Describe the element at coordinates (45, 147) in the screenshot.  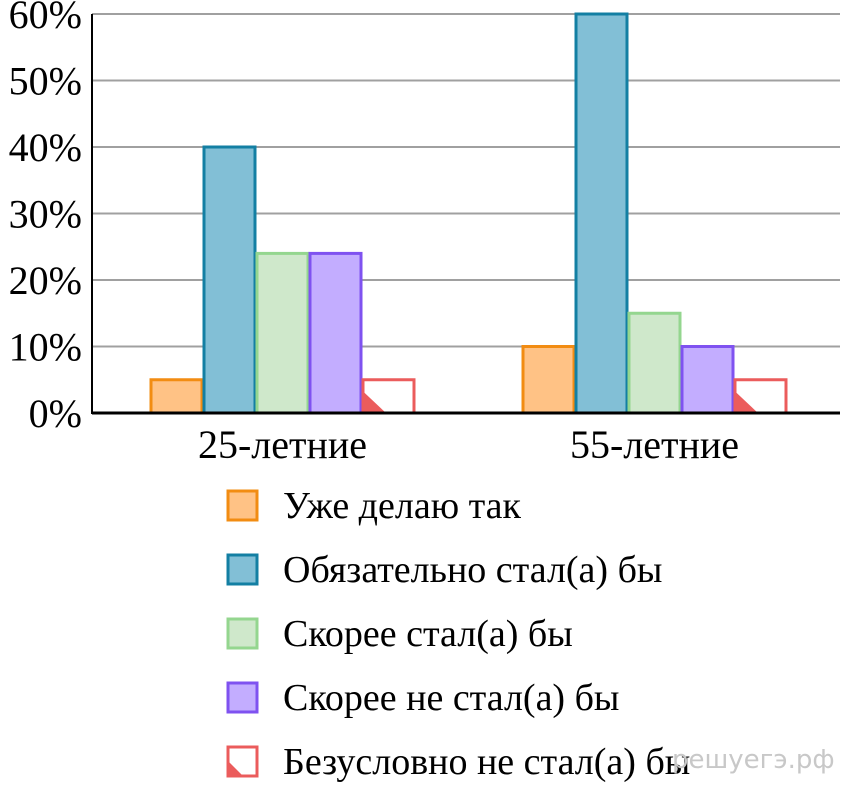
I see `y-tick-label: 40%` at that location.